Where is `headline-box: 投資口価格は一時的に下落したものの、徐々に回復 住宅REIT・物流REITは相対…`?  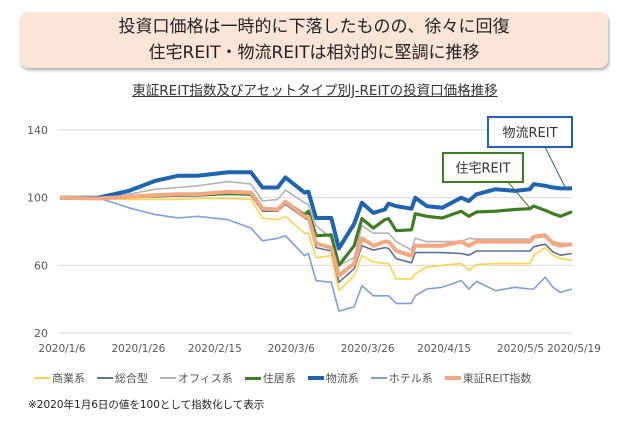
headline-box: 投資口価格は一時的に下落したものの、徐々に回復 住宅REIT・物流REITは相対… is located at coordinates (314, 40).